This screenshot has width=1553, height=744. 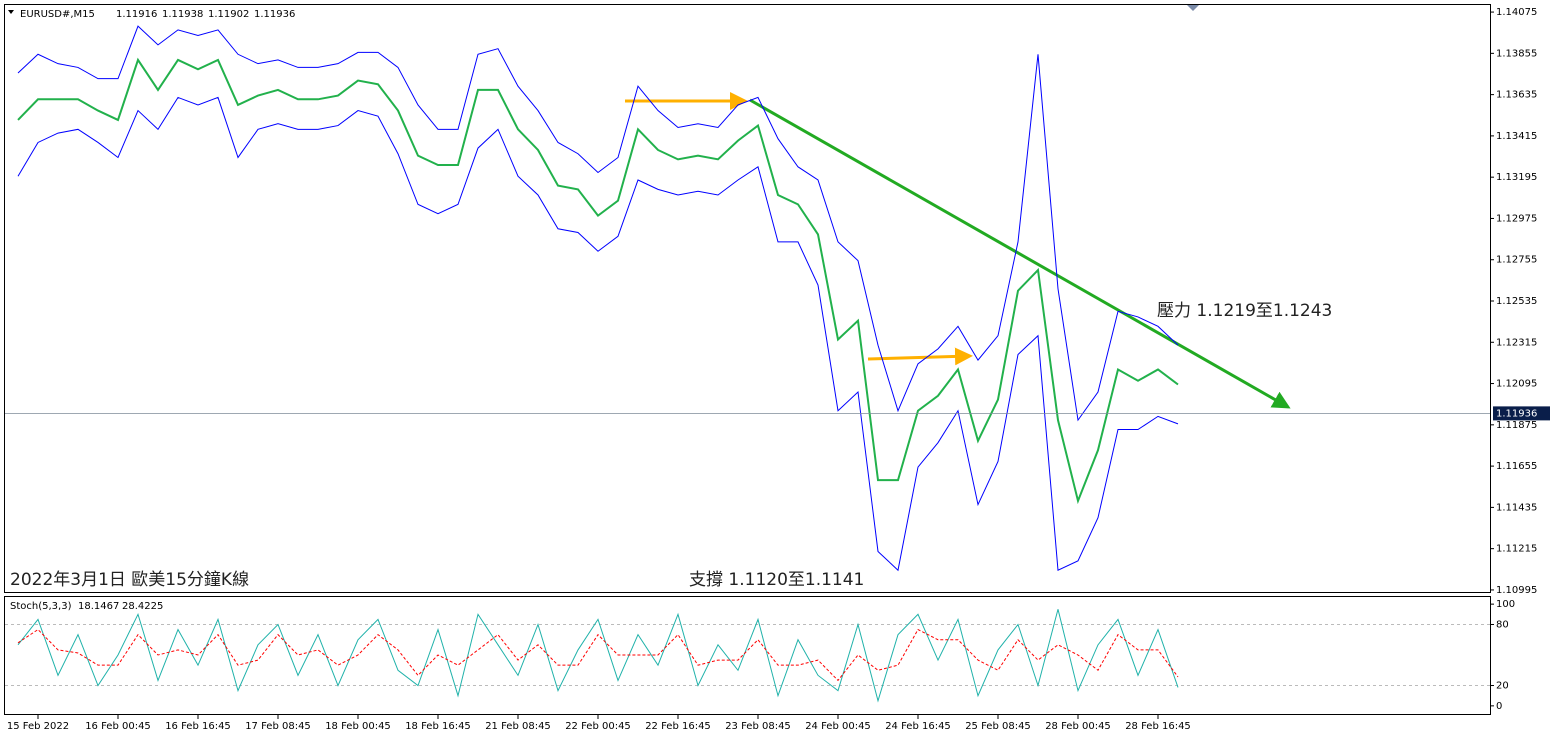 I want to click on shift-marker, so click(x=1193, y=8).